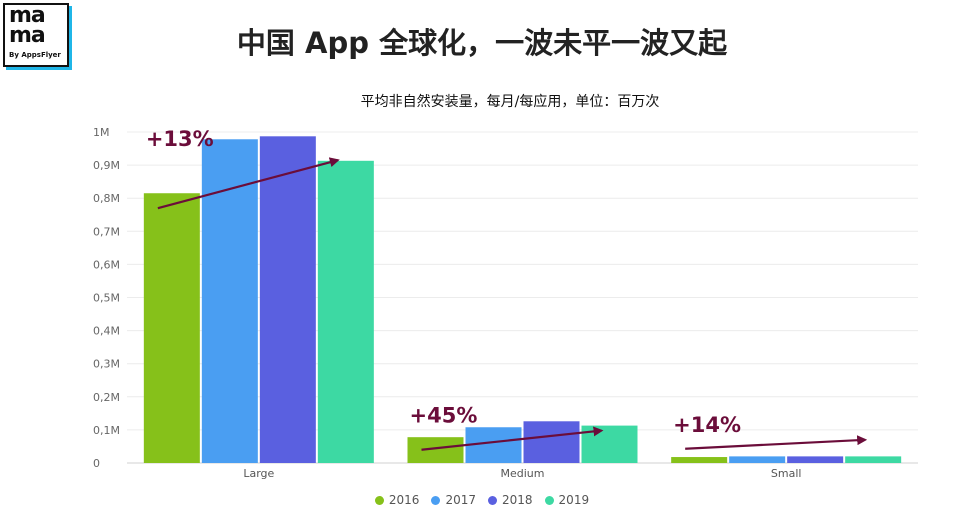  I want to click on legend-item-2019: 2019, so click(567, 500).